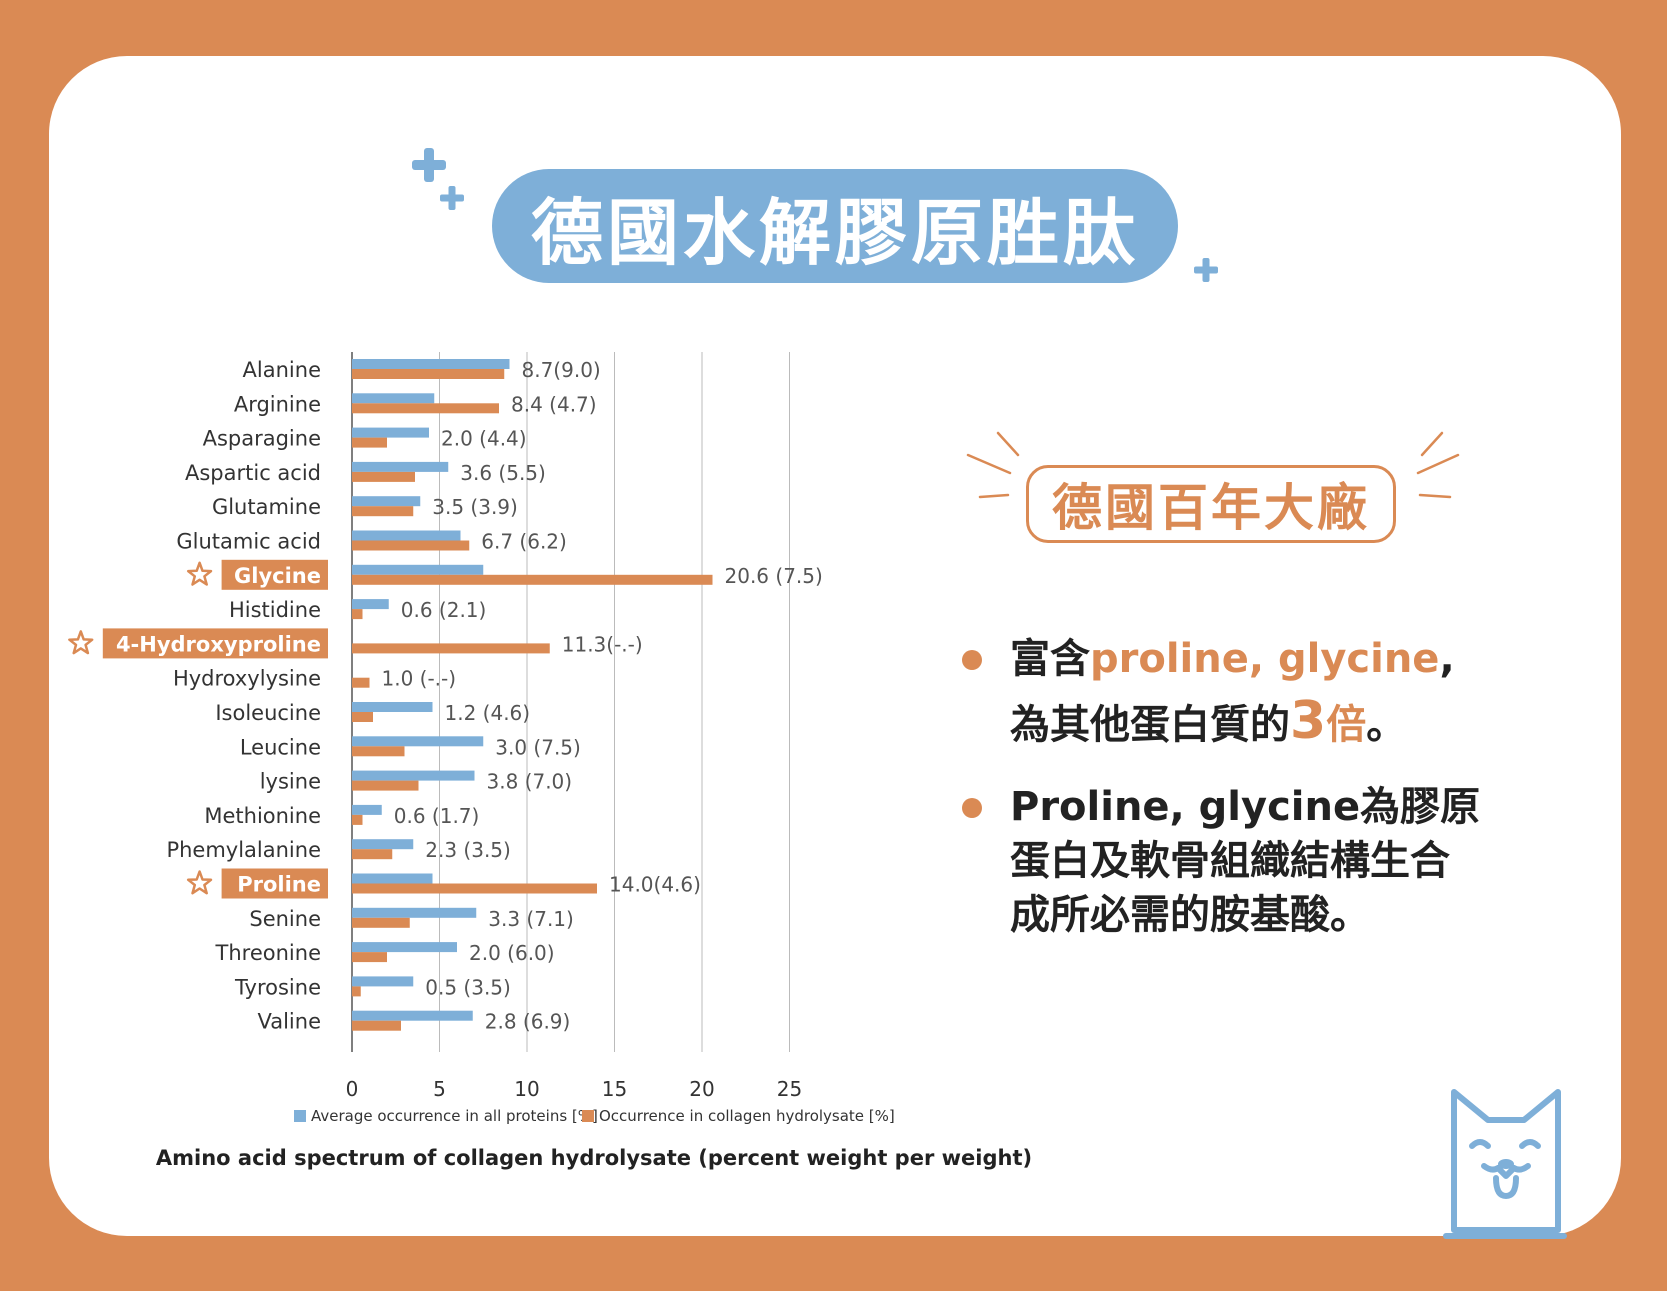  What do you see at coordinates (268, 953) in the screenshot?
I see `category-label: Threonine` at bounding box center [268, 953].